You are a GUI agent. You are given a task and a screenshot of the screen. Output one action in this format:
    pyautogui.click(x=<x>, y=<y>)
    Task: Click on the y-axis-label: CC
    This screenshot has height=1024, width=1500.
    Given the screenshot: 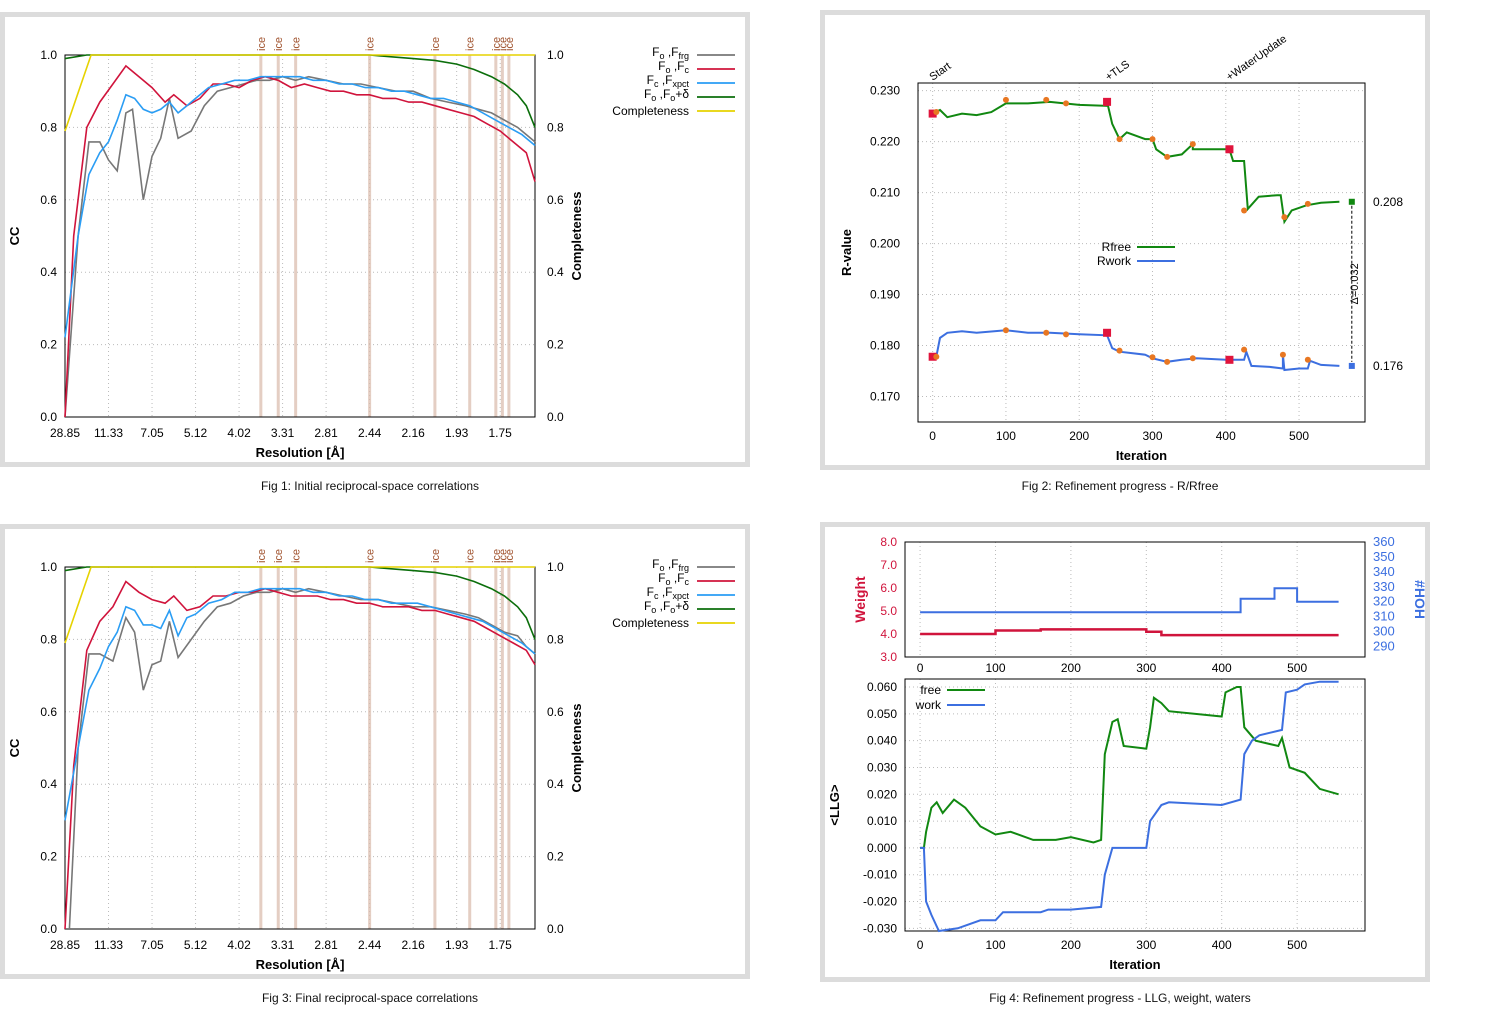 What is the action you would take?
    pyautogui.click(x=14, y=747)
    